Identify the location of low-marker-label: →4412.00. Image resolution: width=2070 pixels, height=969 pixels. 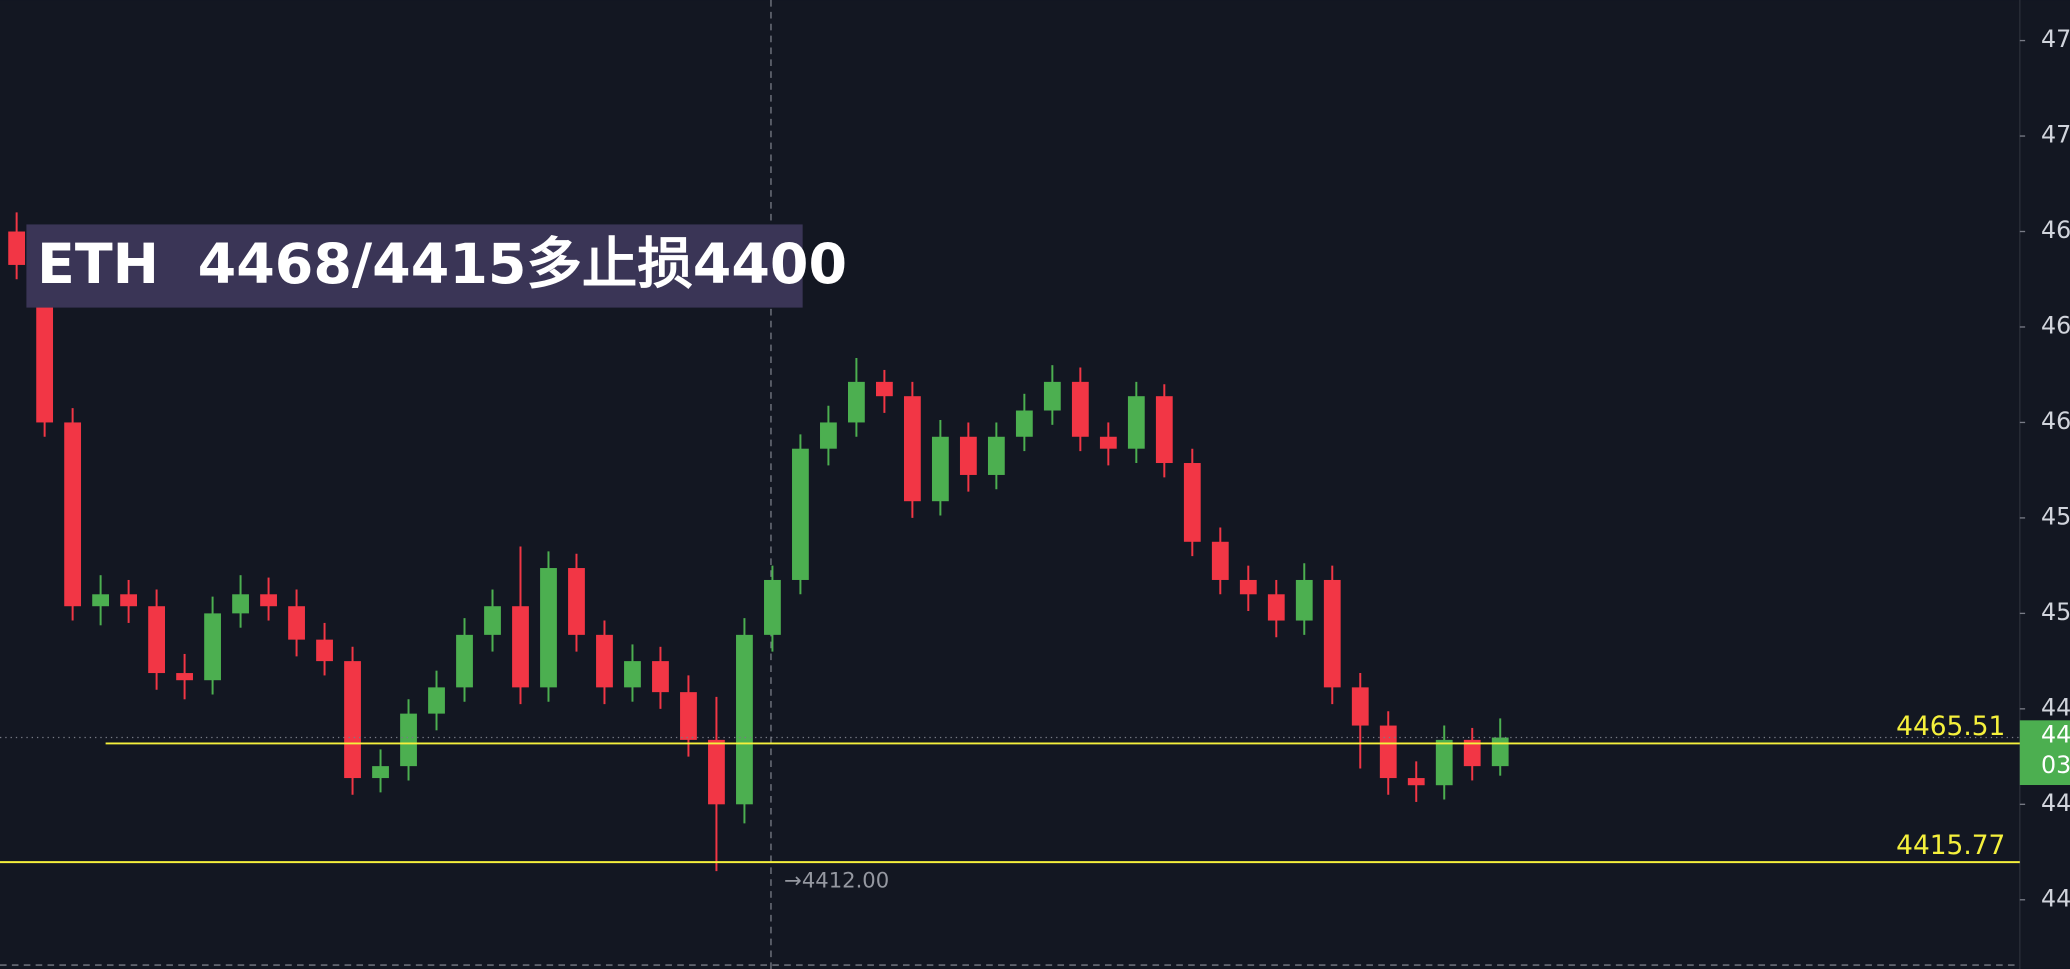
(836, 880).